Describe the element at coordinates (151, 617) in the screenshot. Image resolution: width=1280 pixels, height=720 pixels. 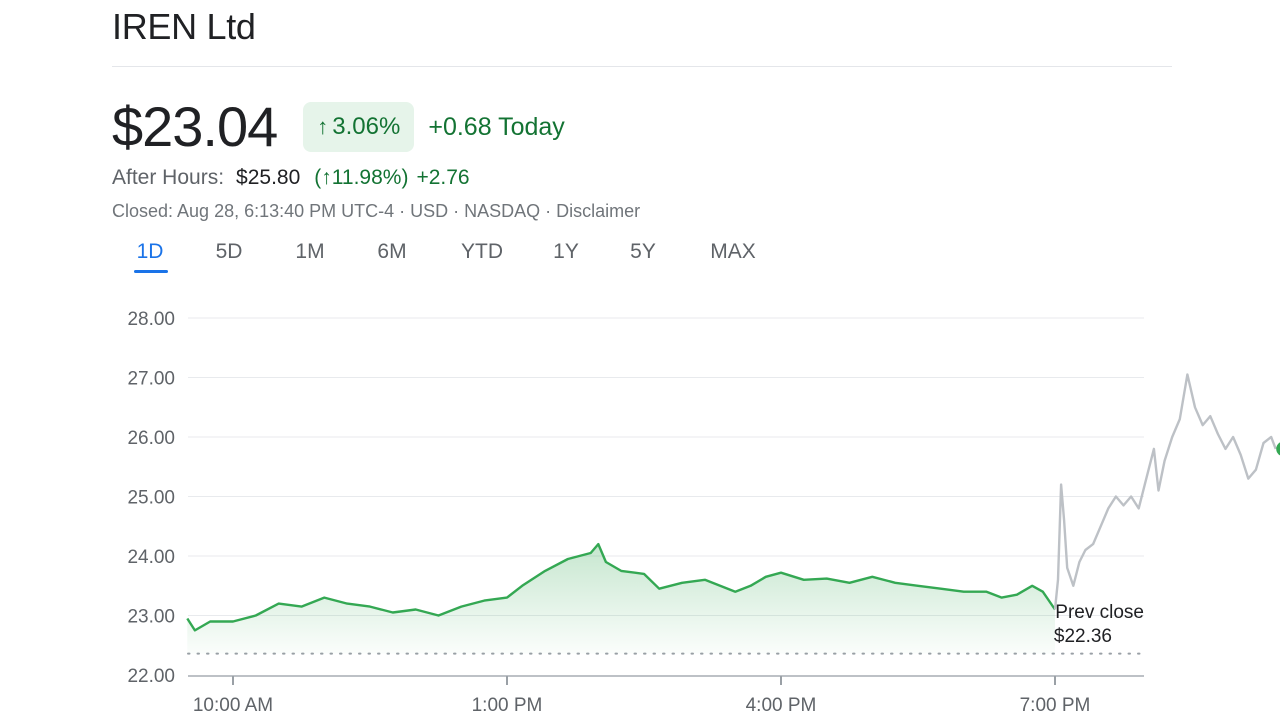
I see `y-tick-label: 23.00` at that location.